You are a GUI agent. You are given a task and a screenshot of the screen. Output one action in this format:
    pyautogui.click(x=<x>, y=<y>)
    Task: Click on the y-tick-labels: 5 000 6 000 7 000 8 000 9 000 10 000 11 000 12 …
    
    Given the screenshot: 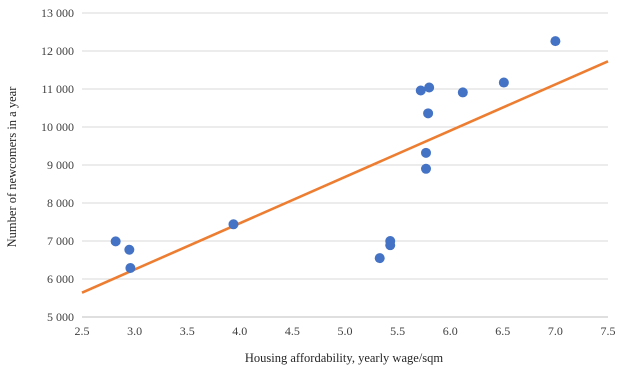 What is the action you would take?
    pyautogui.click(x=57, y=165)
    